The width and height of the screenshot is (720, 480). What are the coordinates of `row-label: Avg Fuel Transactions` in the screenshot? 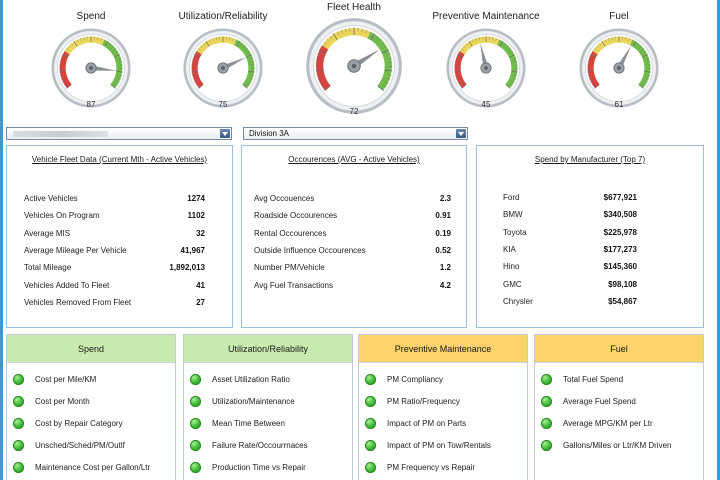 It's located at (294, 285).